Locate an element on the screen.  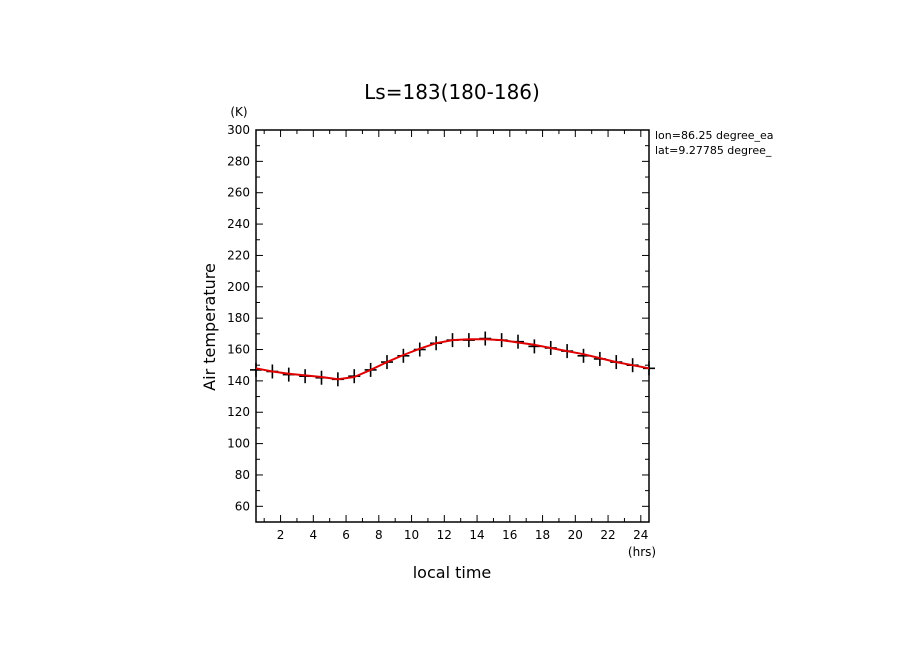
x-tick-label: 16 is located at coordinates (509, 535).